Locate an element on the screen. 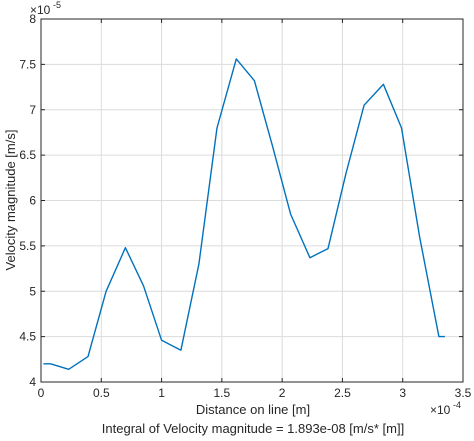  x-tick-label: 3.5 is located at coordinates (463, 393).